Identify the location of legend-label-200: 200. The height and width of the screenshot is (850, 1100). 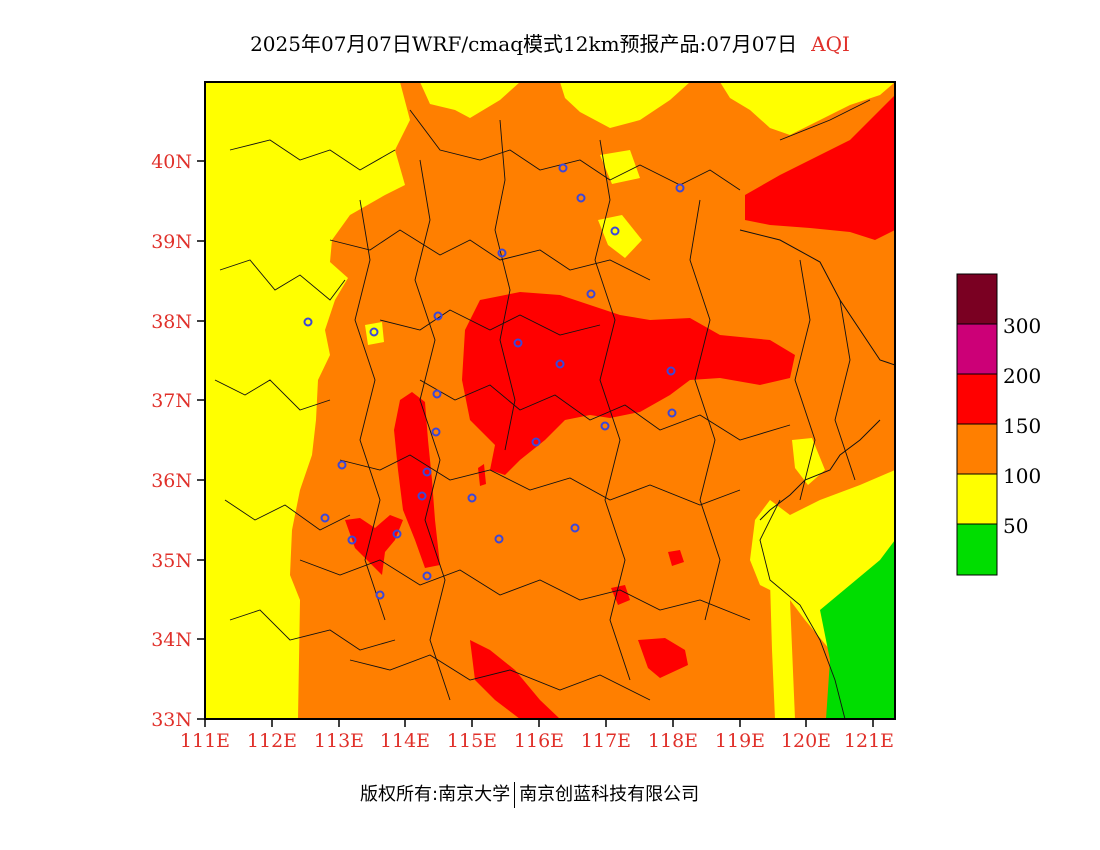
(1022, 376).